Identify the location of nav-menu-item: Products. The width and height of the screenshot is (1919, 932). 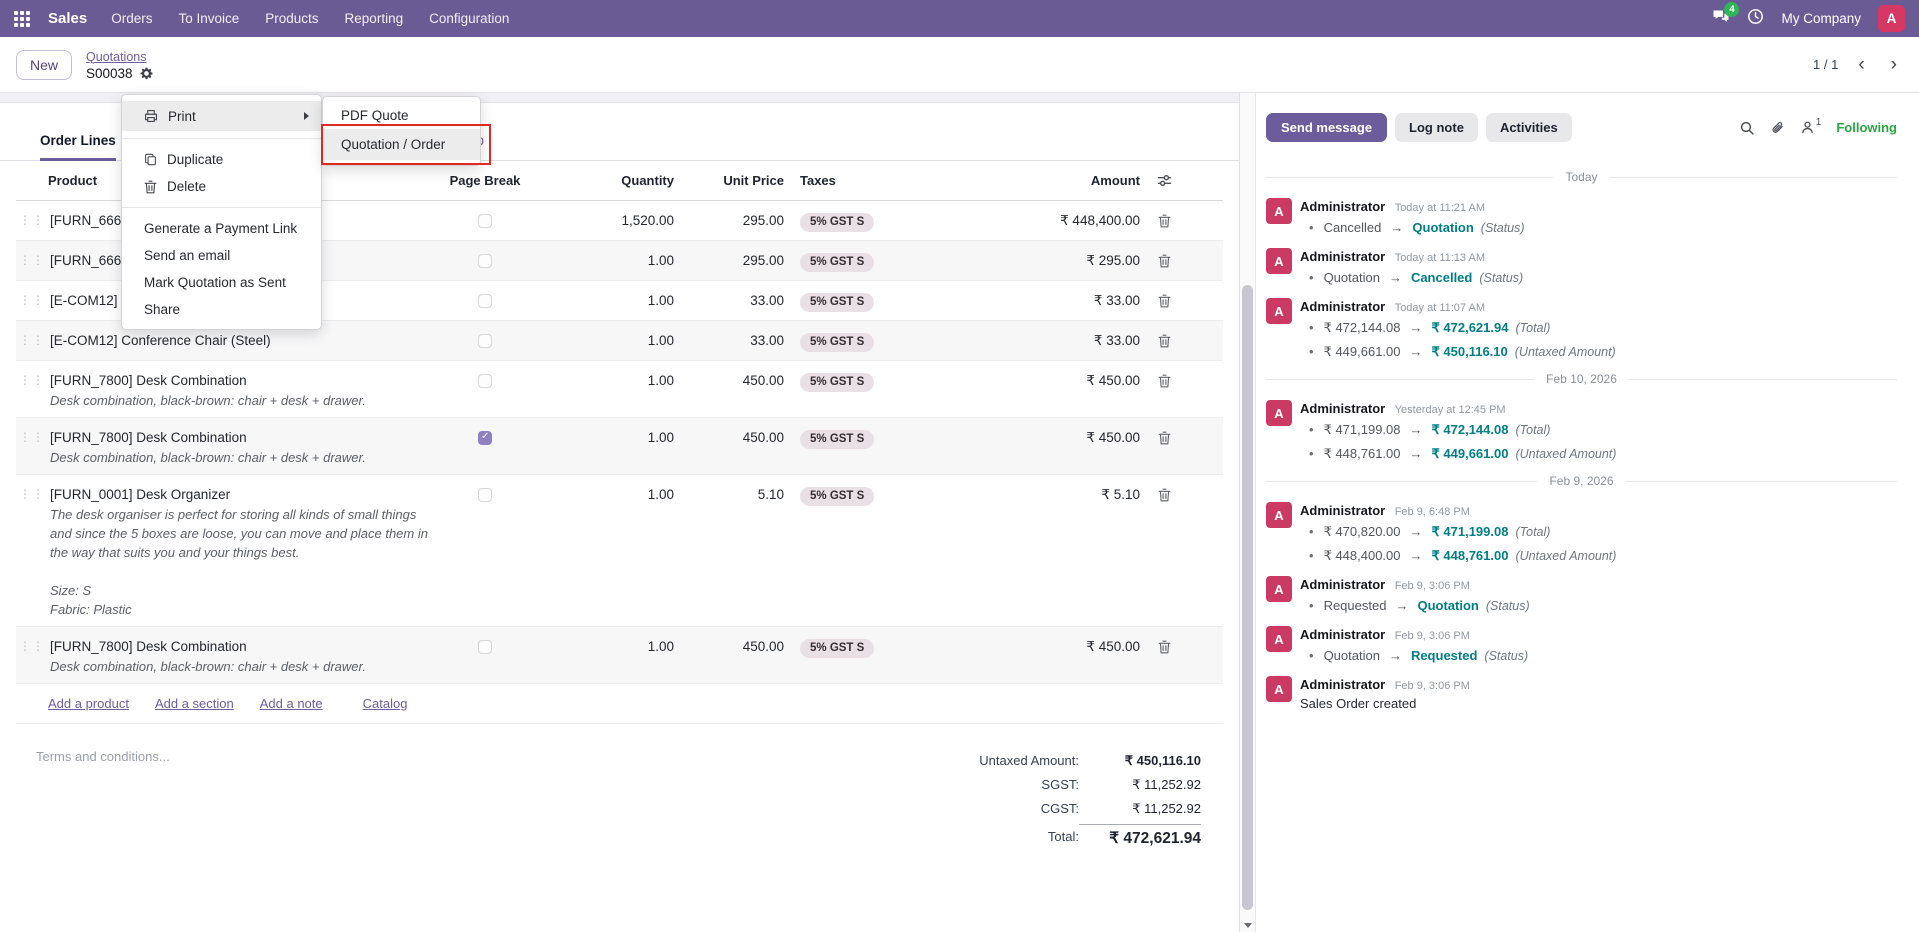
(292, 18).